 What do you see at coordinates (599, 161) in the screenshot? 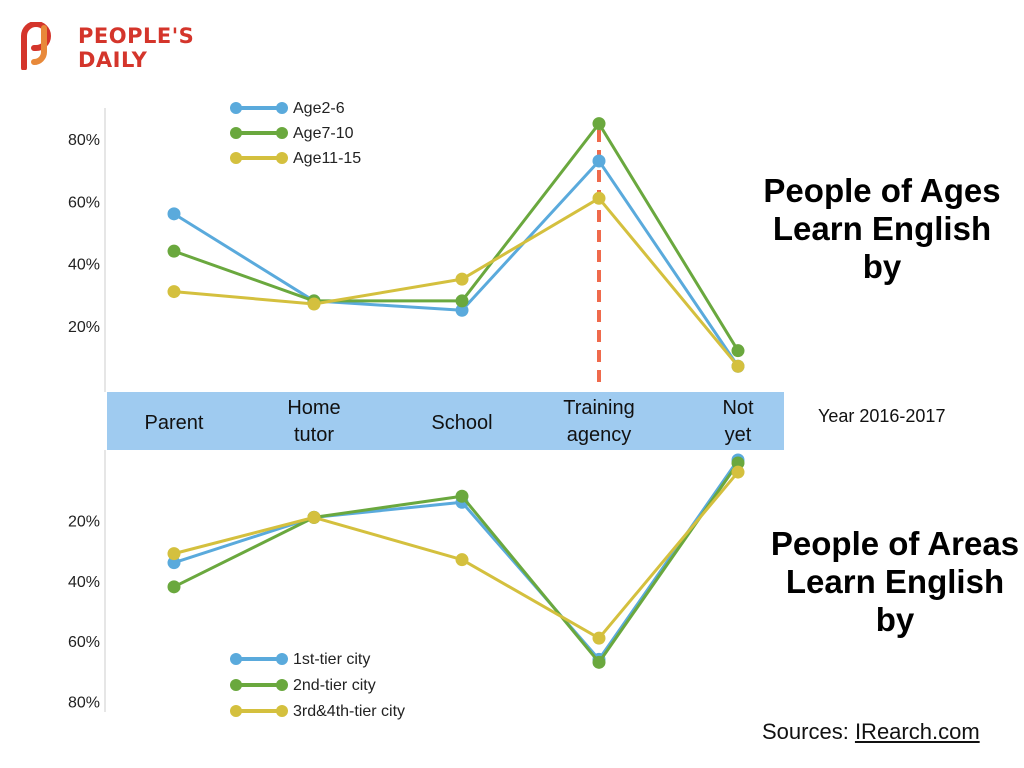
I see `point-age2-6-training-agency` at bounding box center [599, 161].